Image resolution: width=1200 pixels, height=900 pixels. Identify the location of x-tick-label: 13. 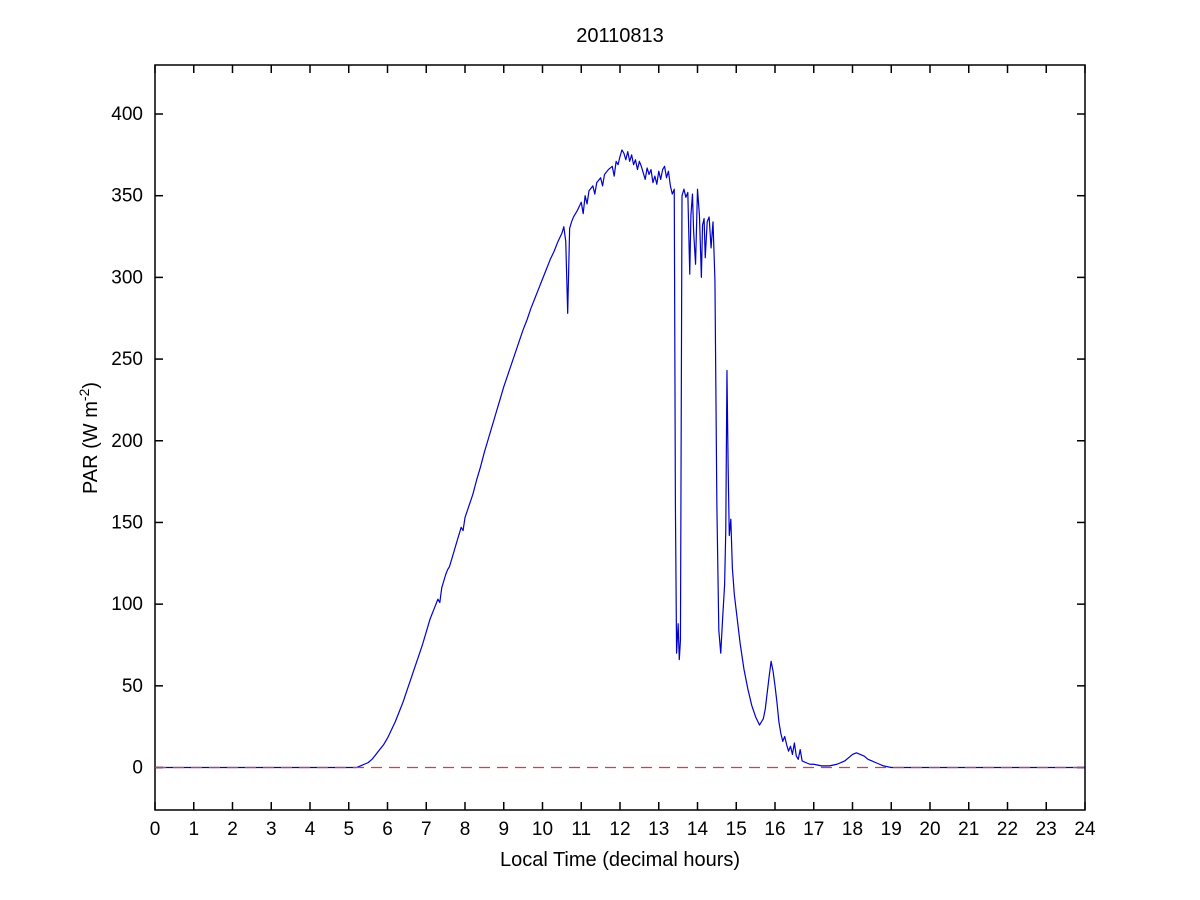
(658, 829).